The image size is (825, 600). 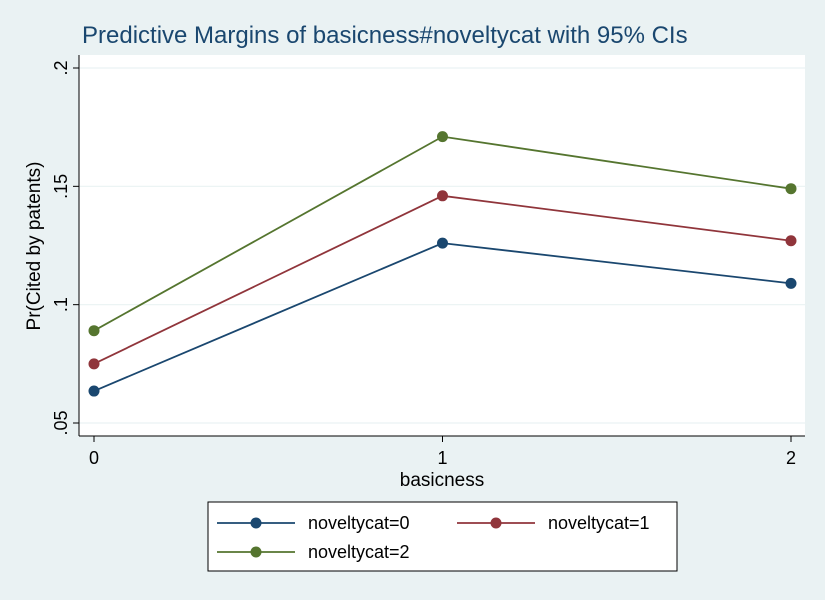 What do you see at coordinates (61, 422) in the screenshot?
I see `y-tick-label: .05` at bounding box center [61, 422].